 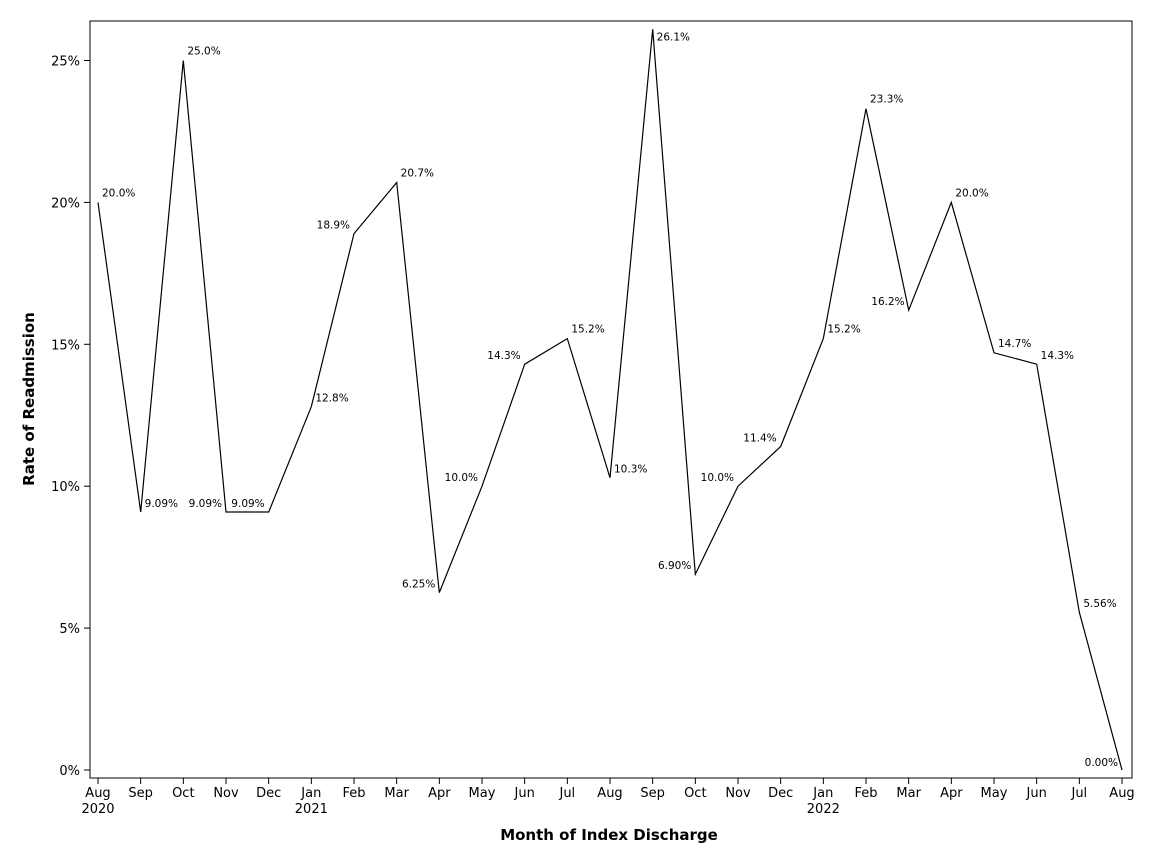 What do you see at coordinates (759, 438) in the screenshot?
I see `data-label: 11.4%` at bounding box center [759, 438].